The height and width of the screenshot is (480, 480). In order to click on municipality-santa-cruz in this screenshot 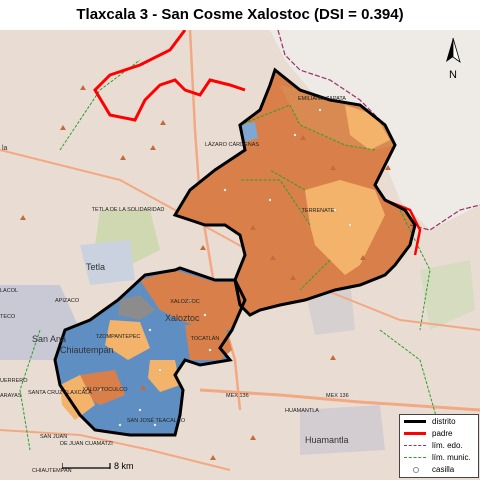, I will do `click(164, 376)`.